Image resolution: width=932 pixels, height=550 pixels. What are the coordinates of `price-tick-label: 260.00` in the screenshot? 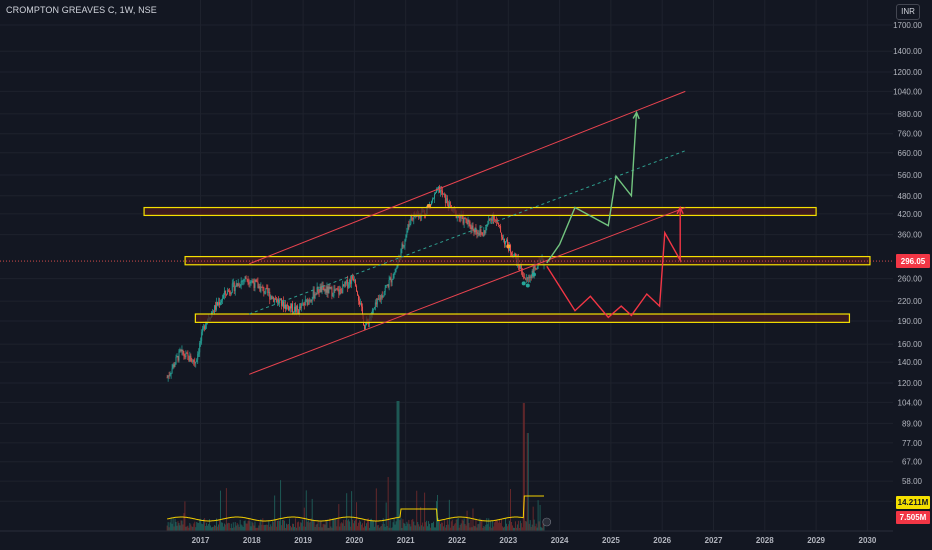 It's located at (910, 279).